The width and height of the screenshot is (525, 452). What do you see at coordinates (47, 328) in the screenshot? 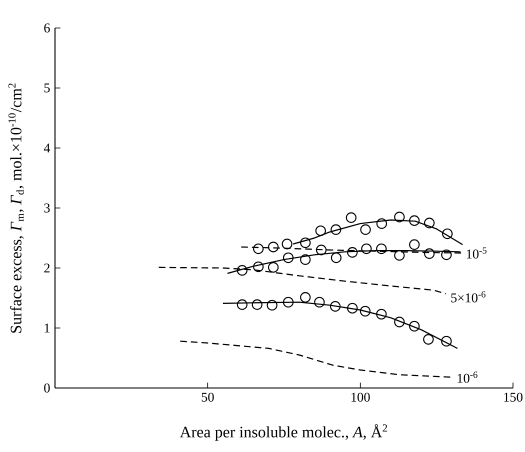
I see `y-tick-label: 1` at bounding box center [47, 328].